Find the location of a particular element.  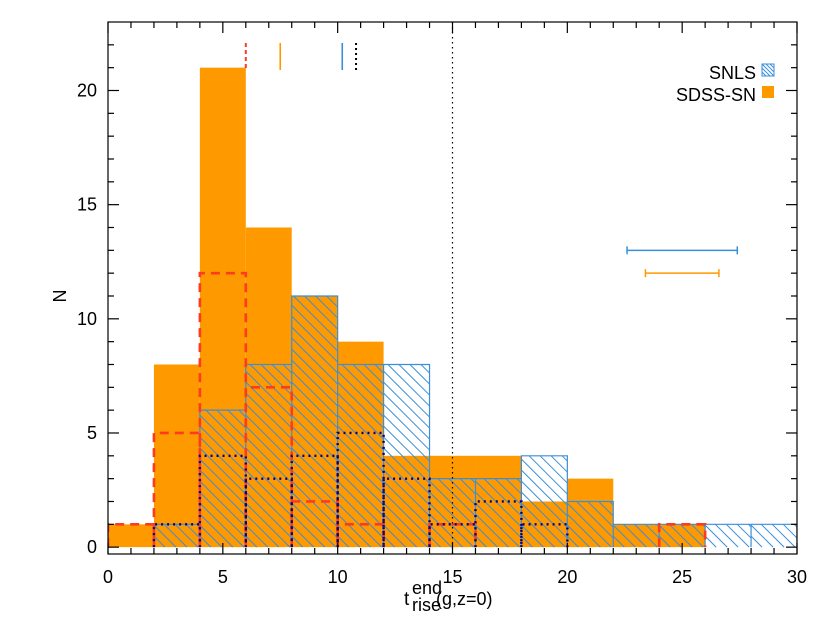

legend-label-snls: SNLS is located at coordinates (732, 73).